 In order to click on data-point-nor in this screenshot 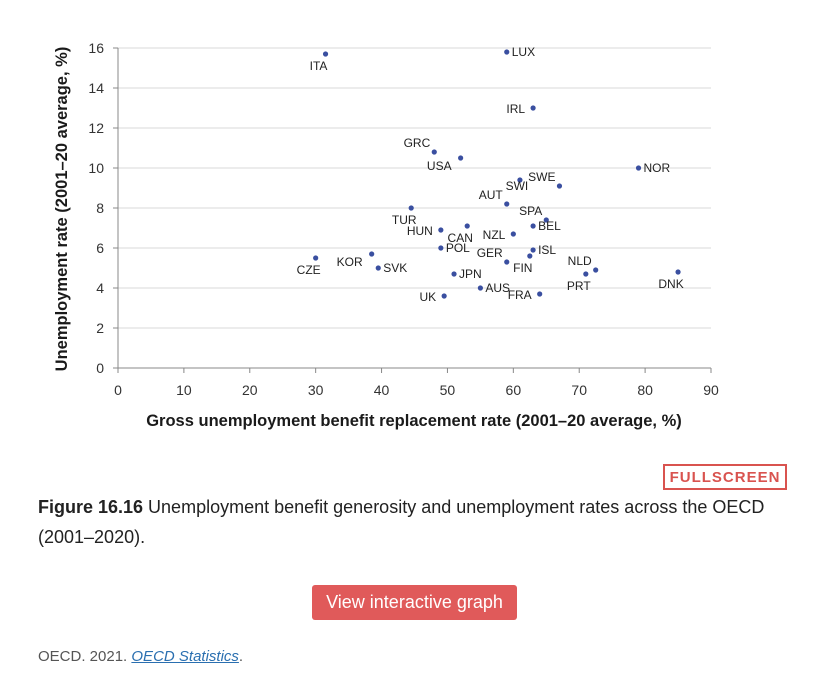, I will do `click(638, 168)`.